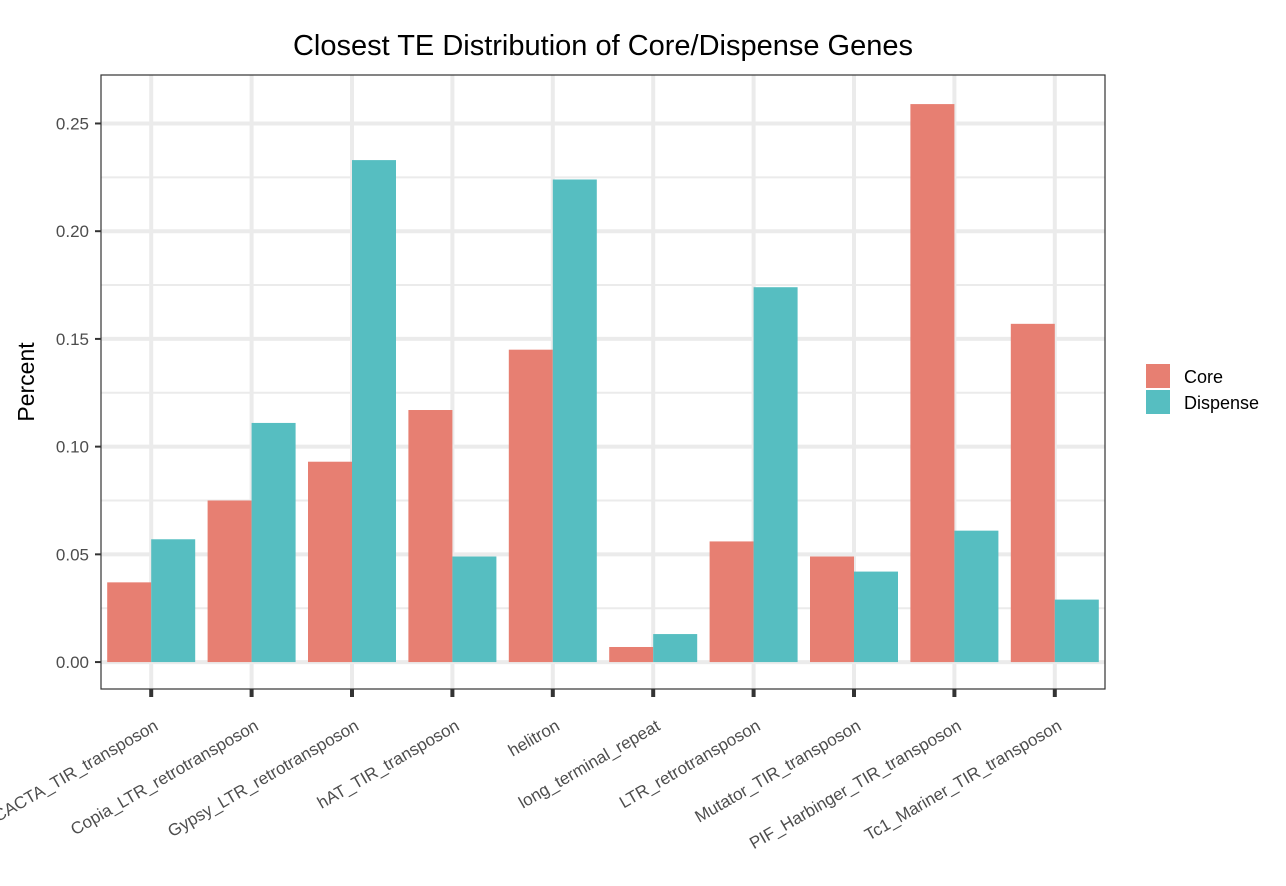 This screenshot has height=886, width=1286. What do you see at coordinates (631, 654) in the screenshot?
I see `bar-core-long_terminal_repeat` at bounding box center [631, 654].